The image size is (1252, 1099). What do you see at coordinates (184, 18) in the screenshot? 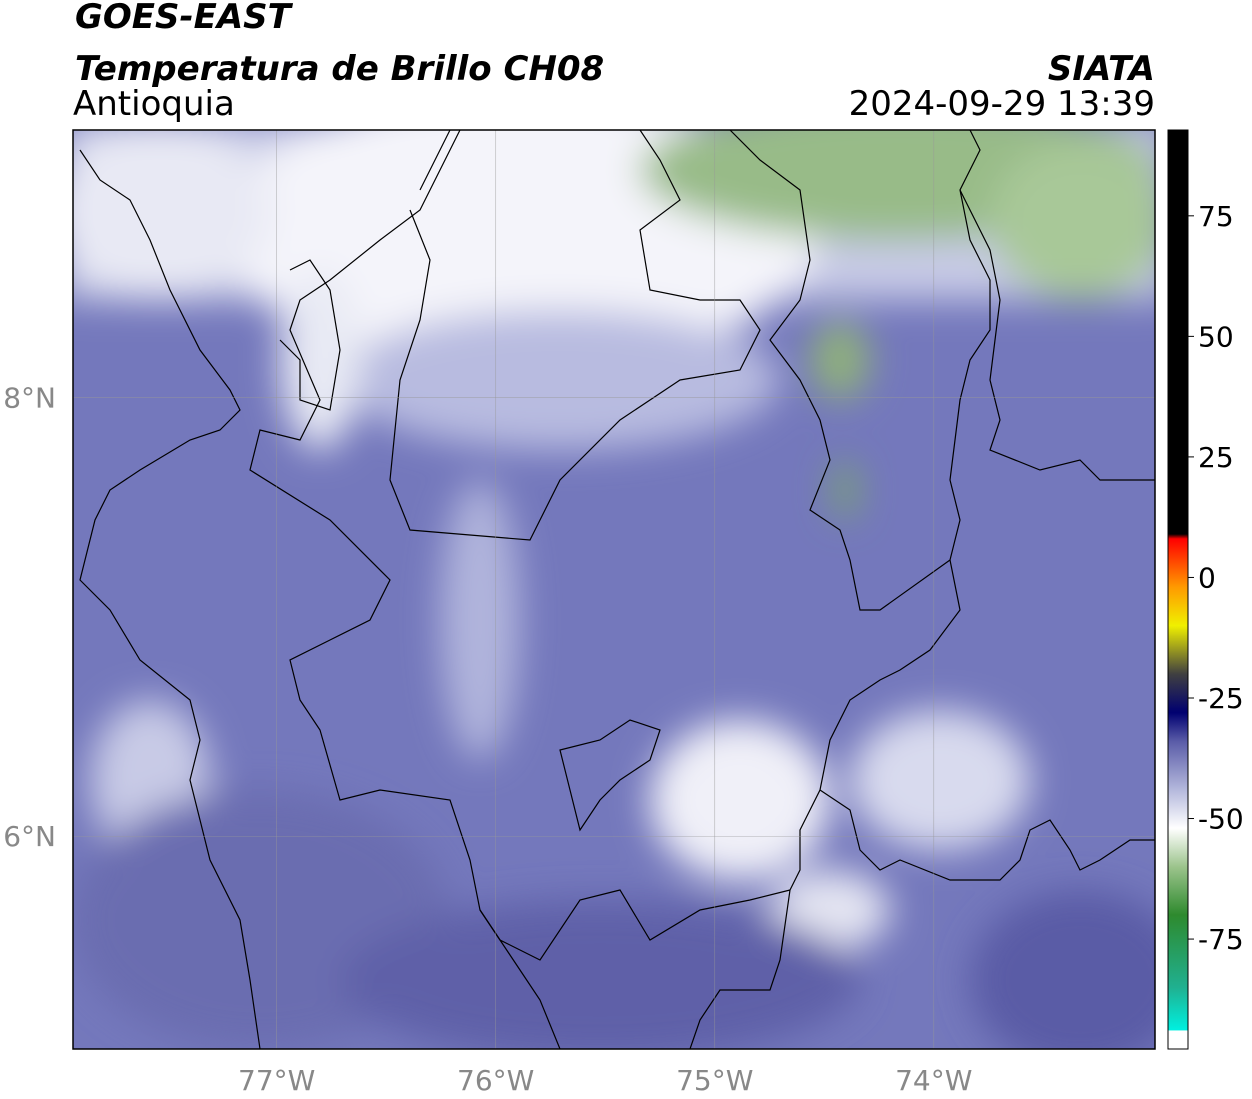
I see `title: GOES-EAST` at bounding box center [184, 18].